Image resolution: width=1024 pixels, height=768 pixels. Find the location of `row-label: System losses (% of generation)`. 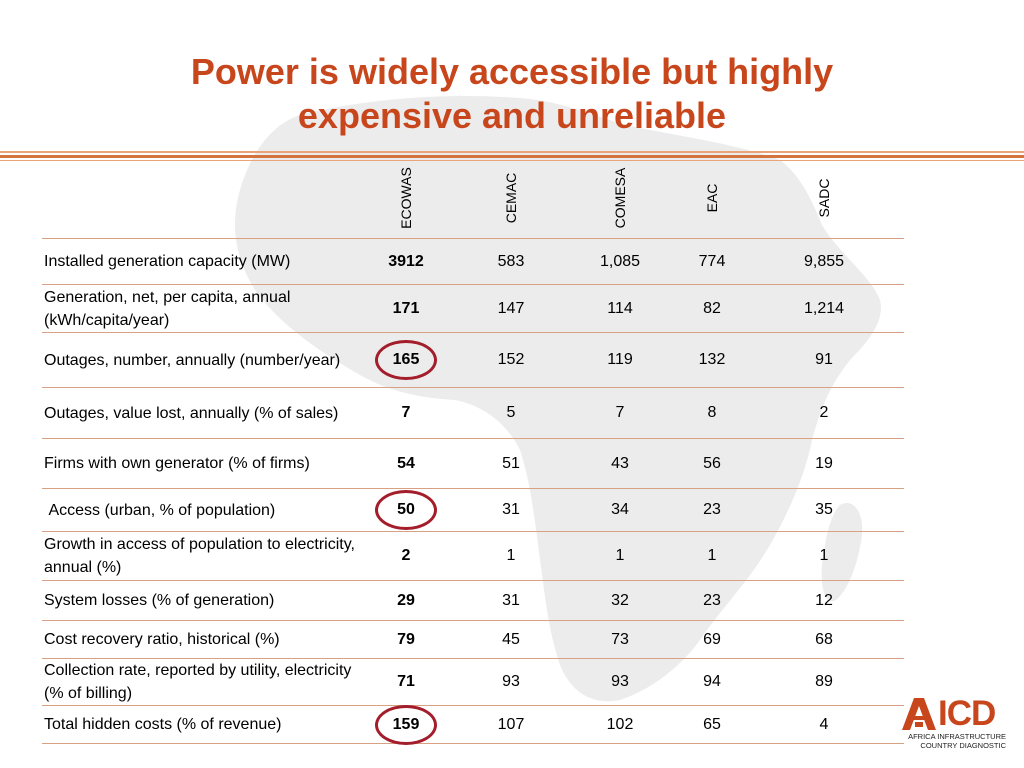

row-label: System losses (% of generation) is located at coordinates (159, 600).